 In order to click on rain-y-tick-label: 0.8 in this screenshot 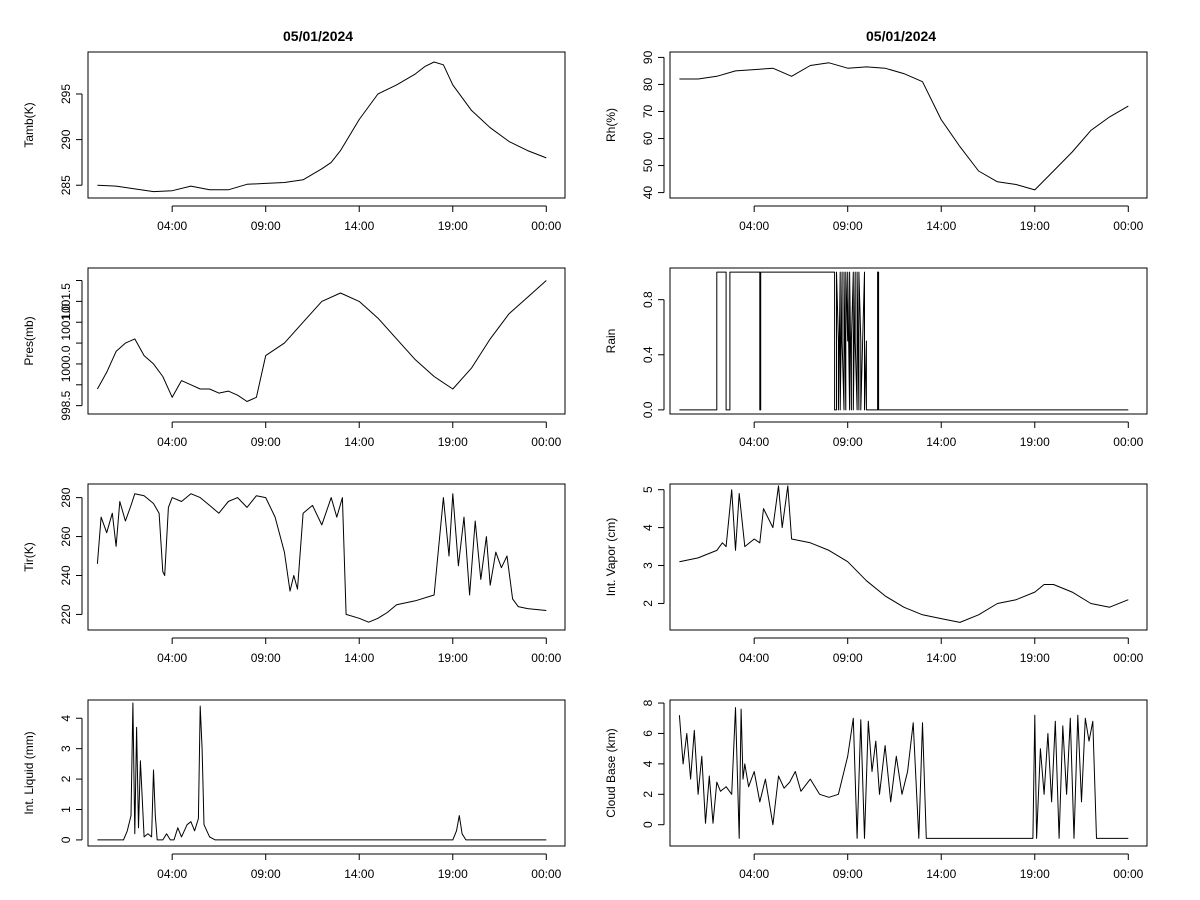, I will do `click(648, 299)`.